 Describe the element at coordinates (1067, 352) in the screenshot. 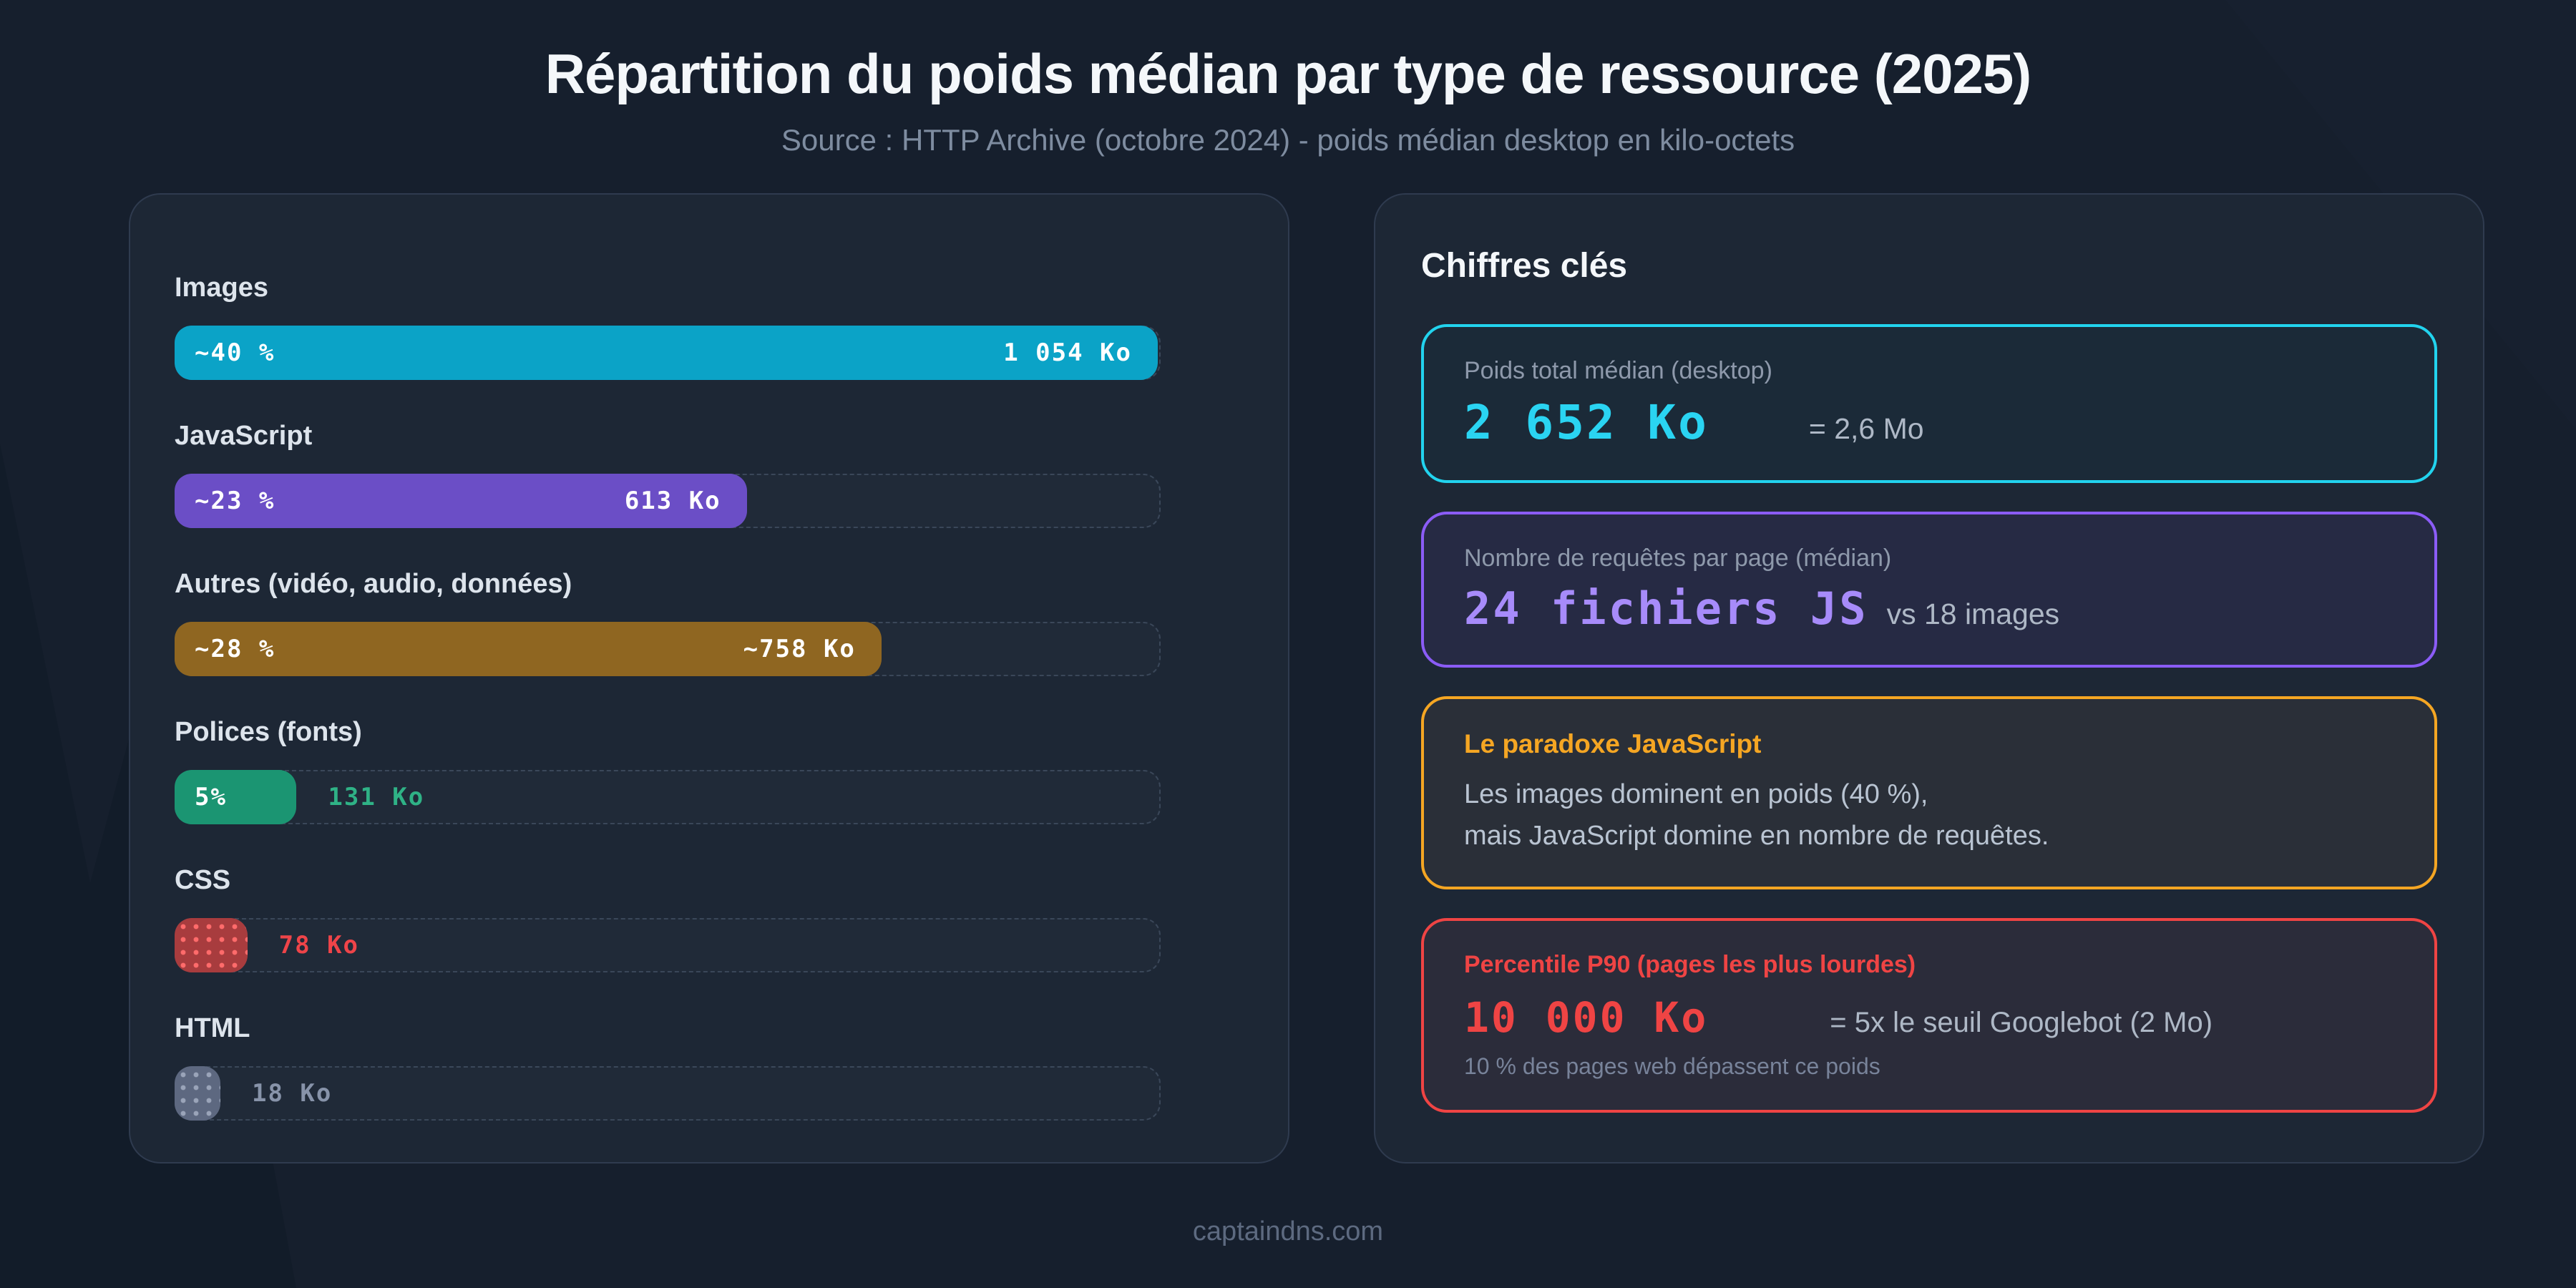

I see `bar-value-label: 1 054 Ko` at that location.